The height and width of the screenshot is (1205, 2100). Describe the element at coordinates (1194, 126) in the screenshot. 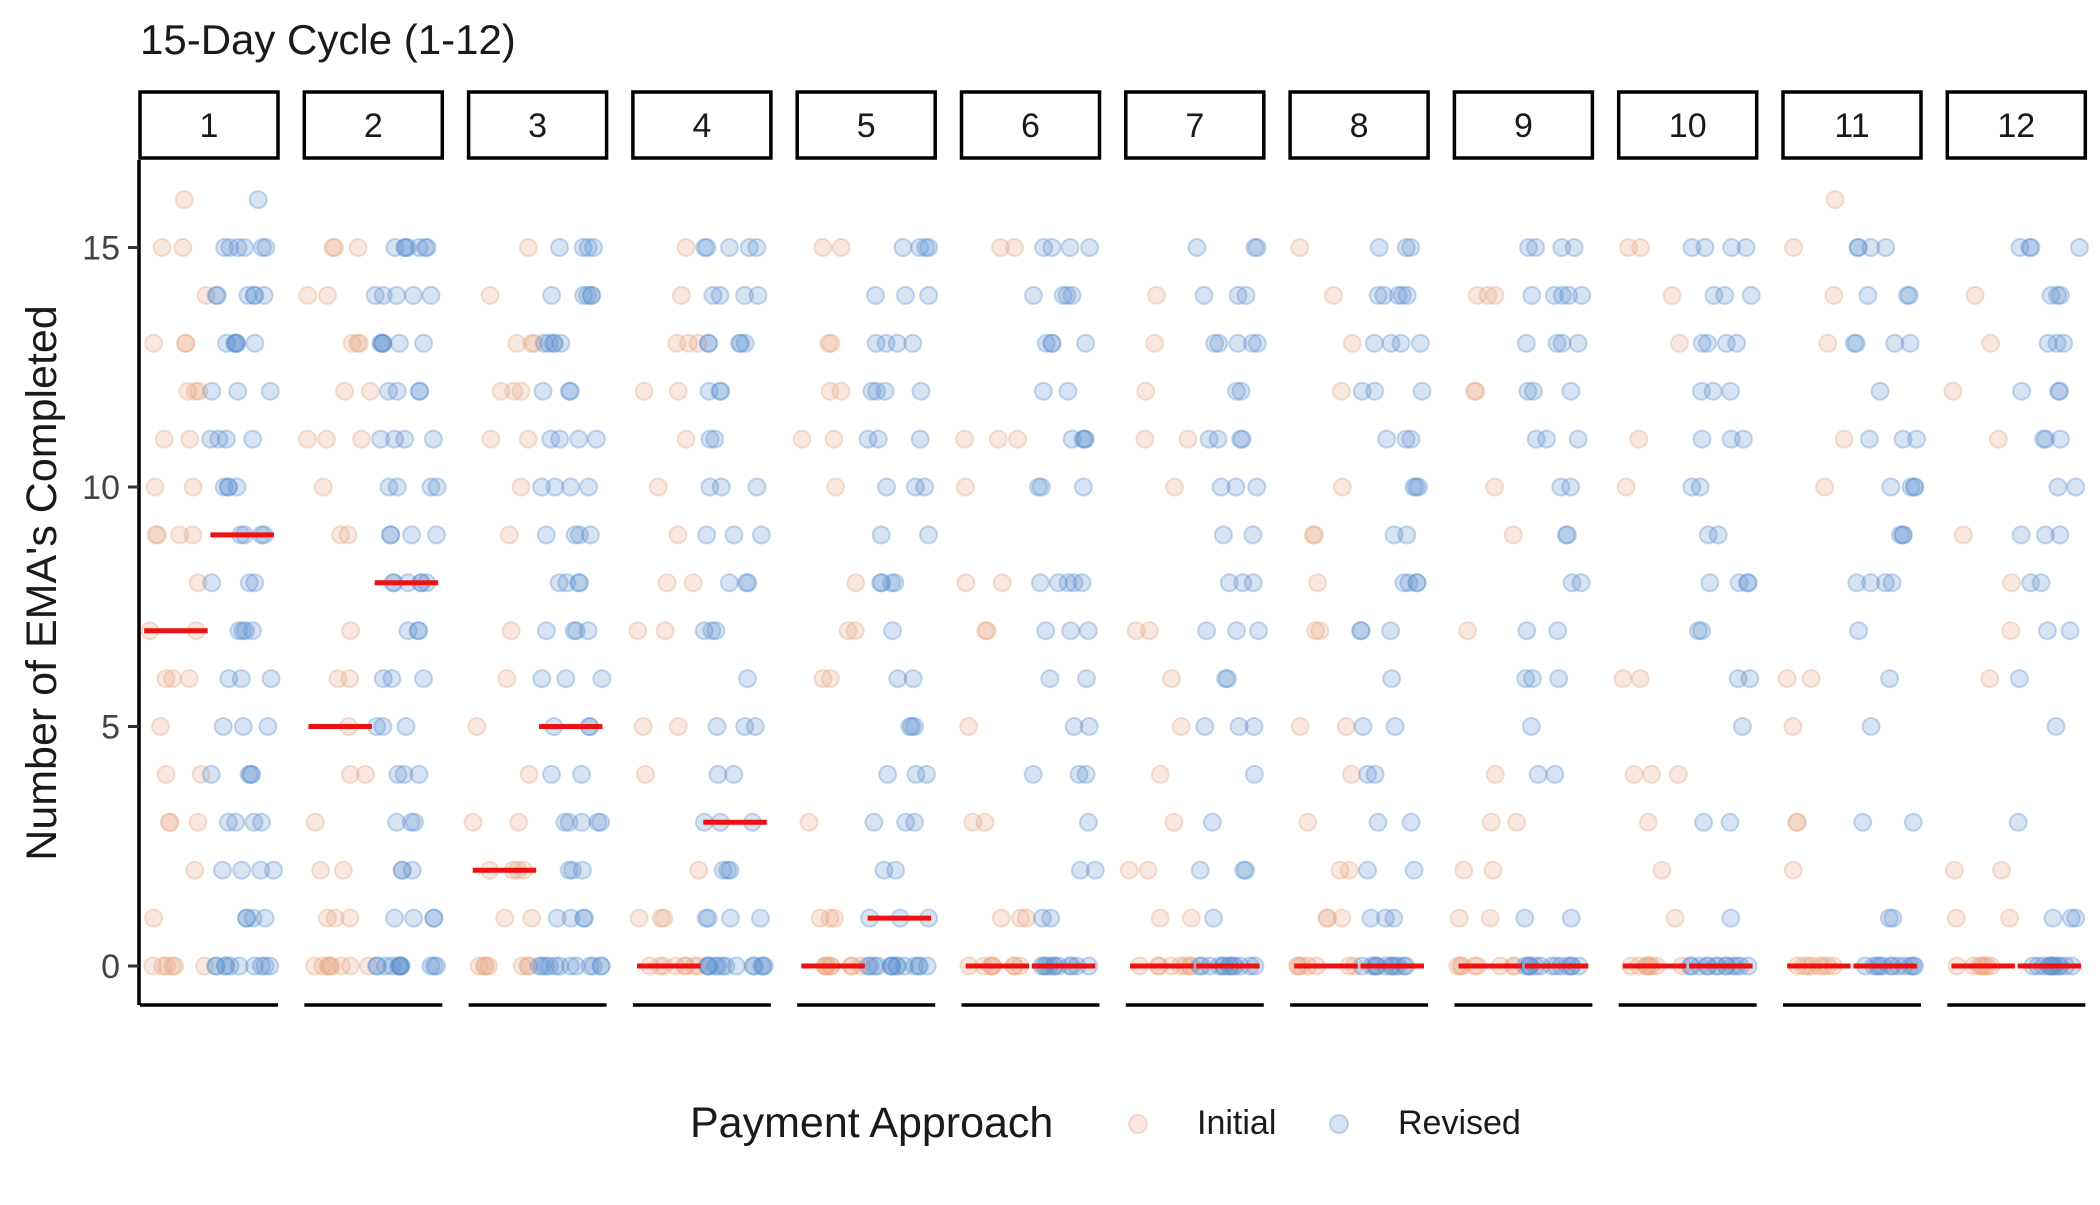

I see `facet-strip-label: 7` at that location.